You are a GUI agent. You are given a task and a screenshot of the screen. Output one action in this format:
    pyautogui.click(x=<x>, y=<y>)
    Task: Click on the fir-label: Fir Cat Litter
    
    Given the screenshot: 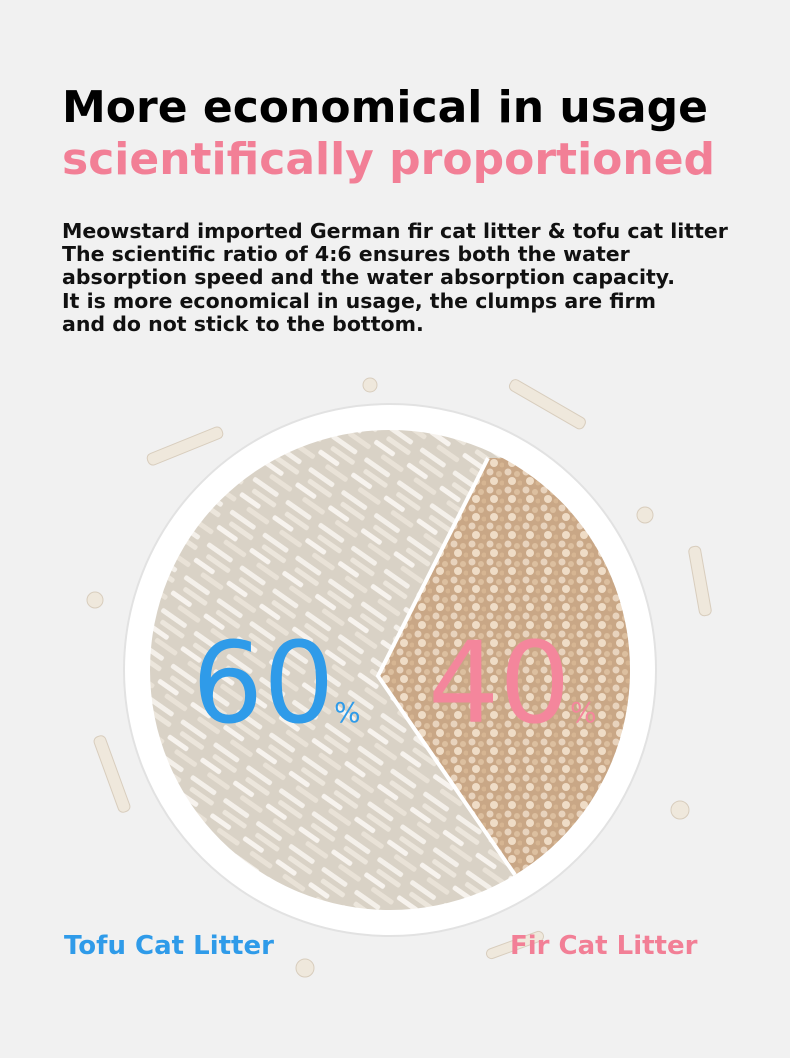 What is the action you would take?
    pyautogui.click(x=604, y=946)
    